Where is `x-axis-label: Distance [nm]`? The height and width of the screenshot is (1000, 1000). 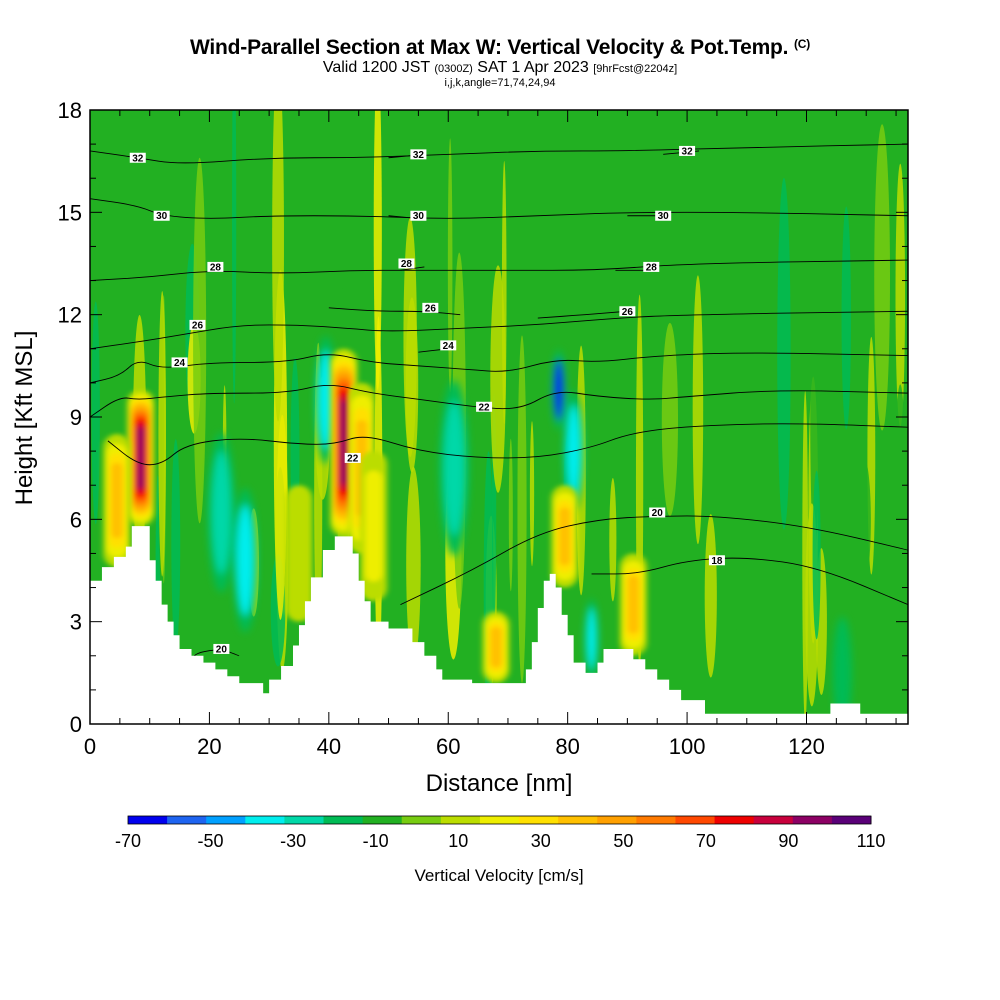
x-axis-label: Distance [nm] is located at coordinates (499, 783).